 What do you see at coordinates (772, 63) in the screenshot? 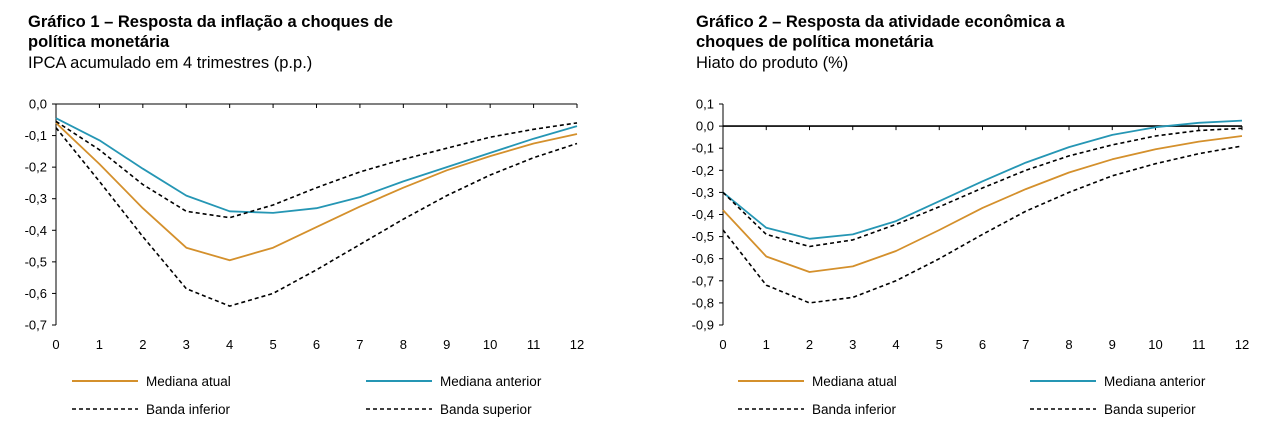
I see `chart-2-subtitle: Hiato do produto (%)` at bounding box center [772, 63].